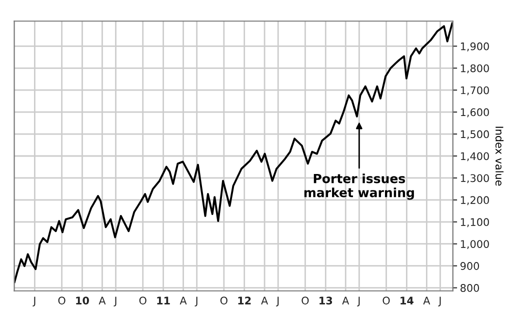 The width and height of the screenshot is (510, 325). Describe the element at coordinates (470, 288) in the screenshot. I see `y-tick-label: 800` at that location.